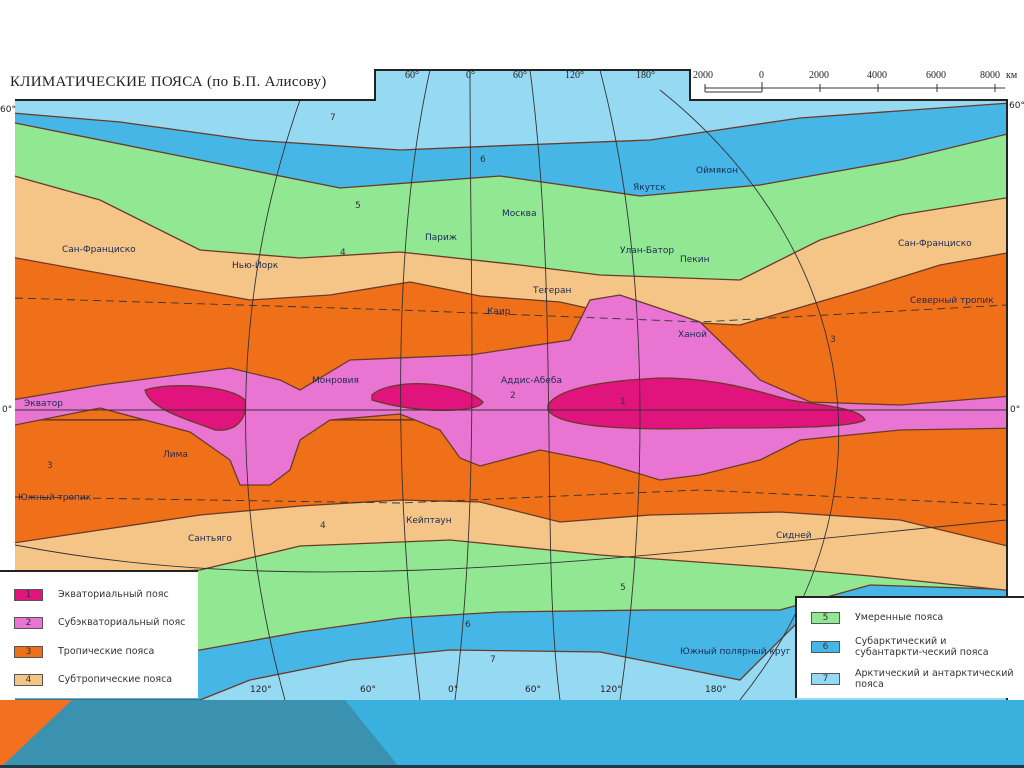 The image size is (1024, 768). I want to click on legend-label: Тропические пояса, so click(106, 651).